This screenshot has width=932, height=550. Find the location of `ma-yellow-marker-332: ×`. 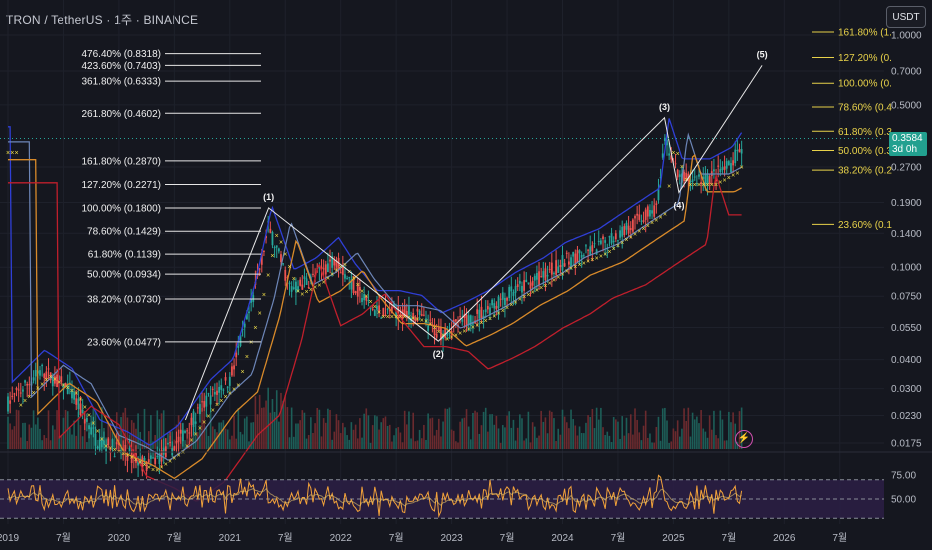

ma-yellow-marker-332: × is located at coordinates (716, 185).